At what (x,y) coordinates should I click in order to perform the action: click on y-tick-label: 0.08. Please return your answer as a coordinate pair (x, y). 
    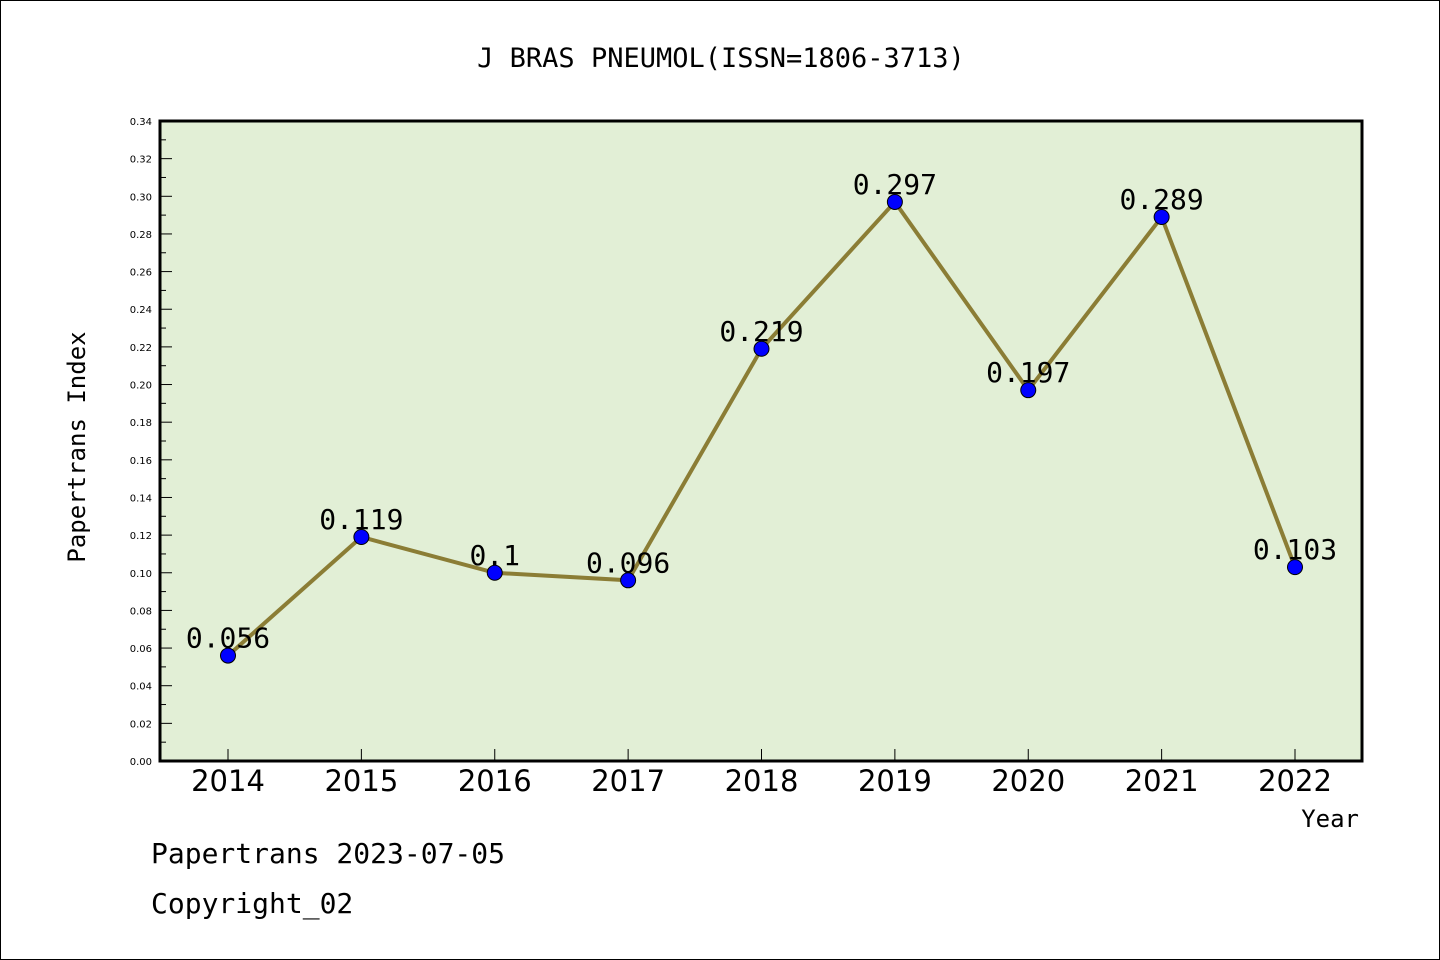
    Looking at the image, I should click on (141, 611).